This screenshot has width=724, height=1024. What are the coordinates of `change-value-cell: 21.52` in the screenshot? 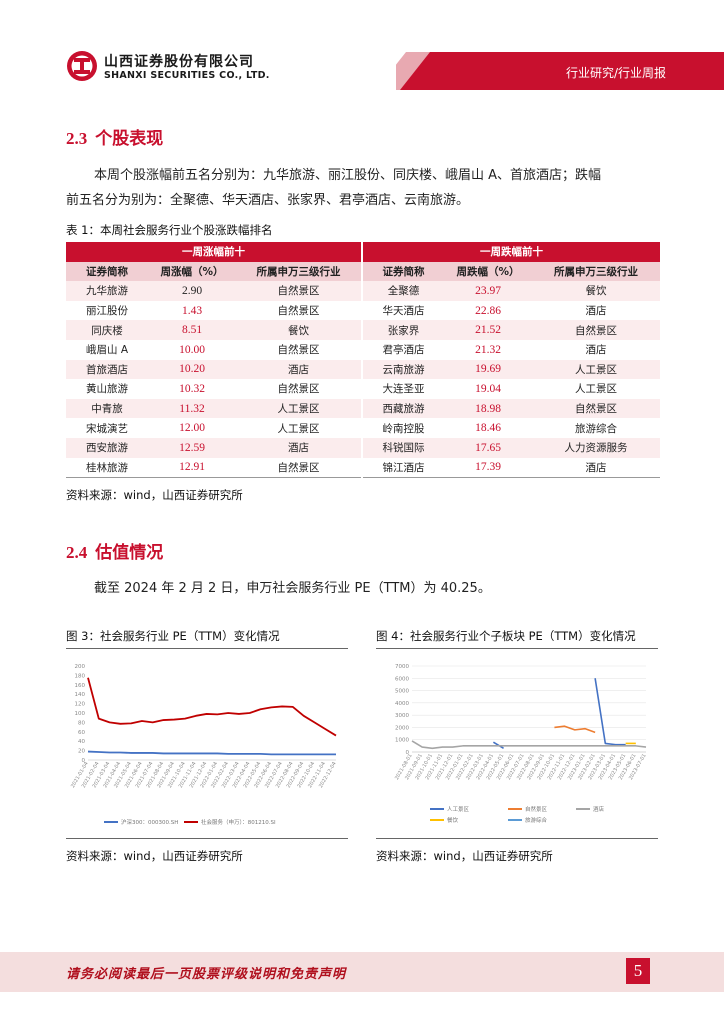 It's located at (488, 330).